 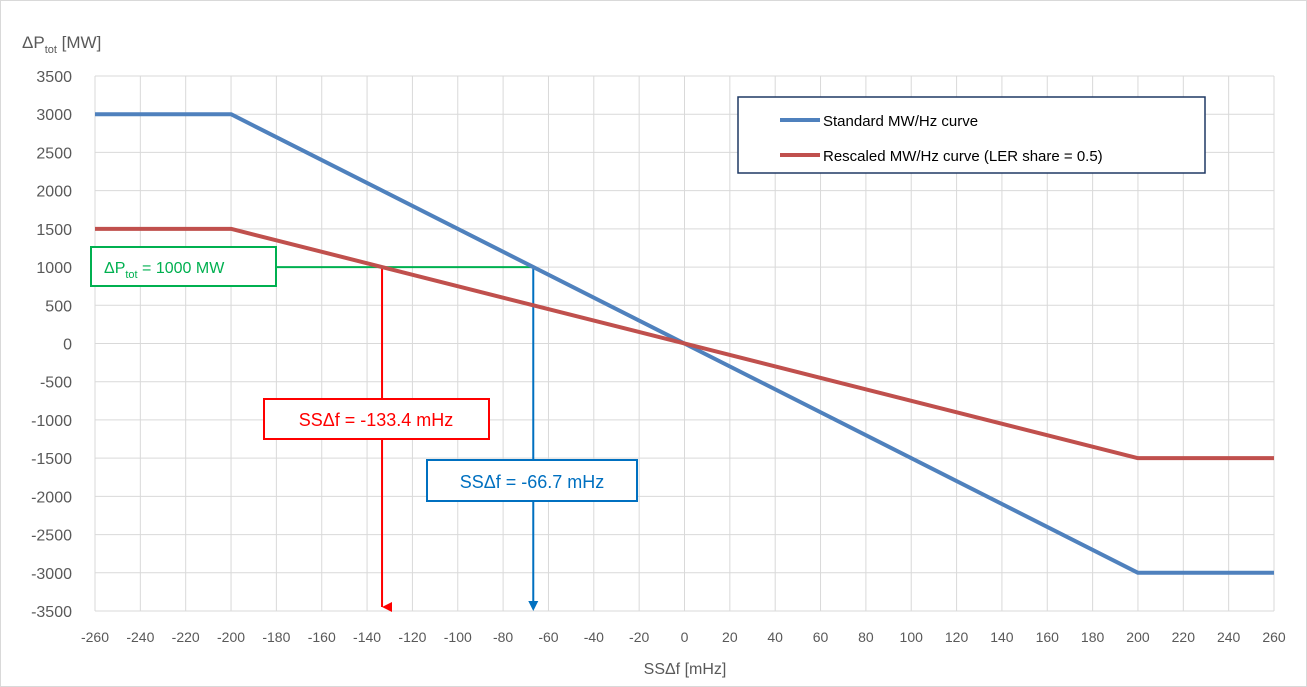 I want to click on annotation-red-label: SSΔf = -133.4 mHz, so click(x=376, y=420).